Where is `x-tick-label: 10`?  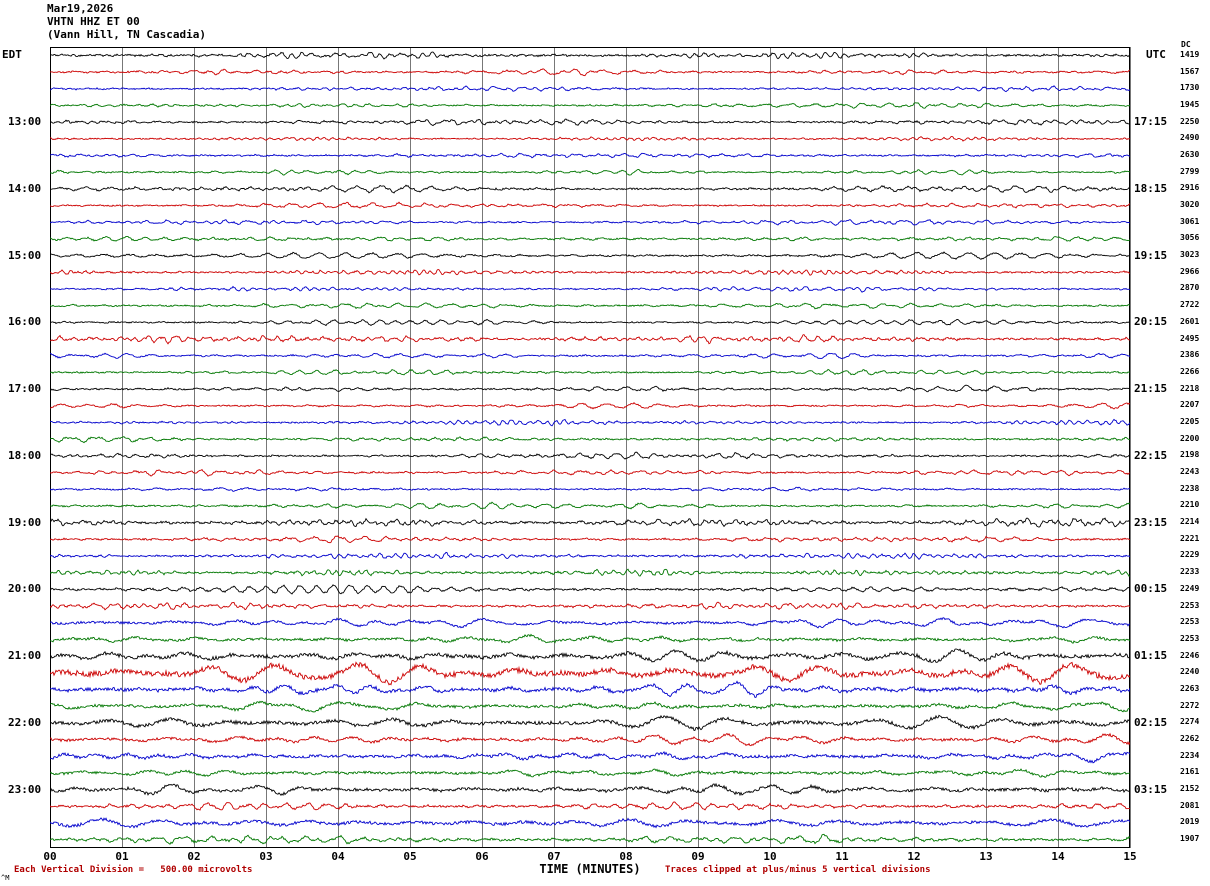
x-tick-label: 10 is located at coordinates (770, 856).